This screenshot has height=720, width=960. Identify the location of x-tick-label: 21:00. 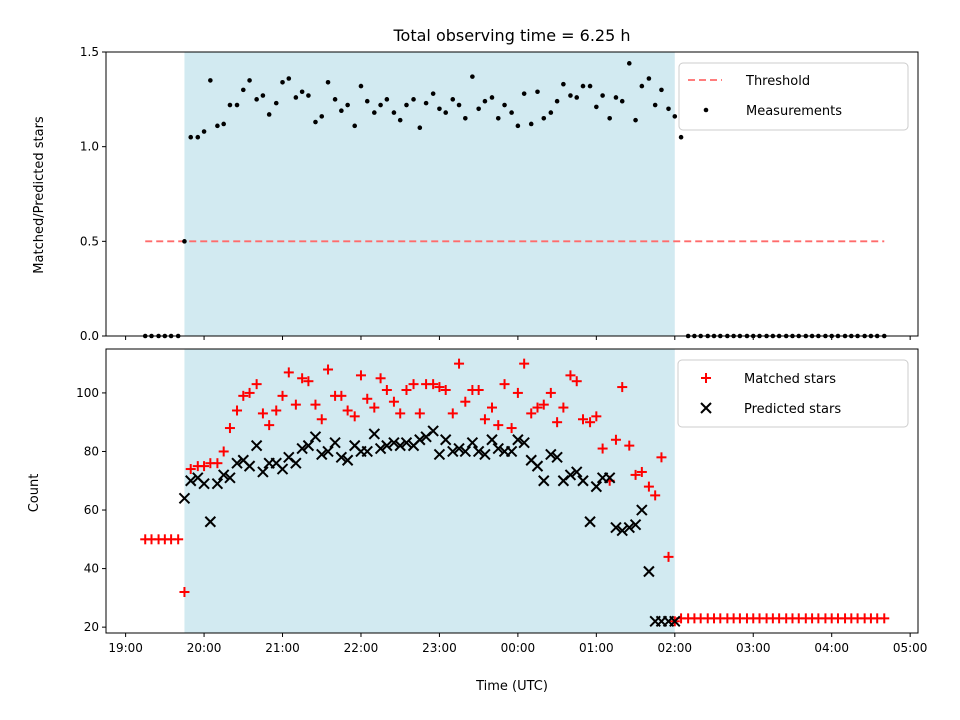
(282, 648).